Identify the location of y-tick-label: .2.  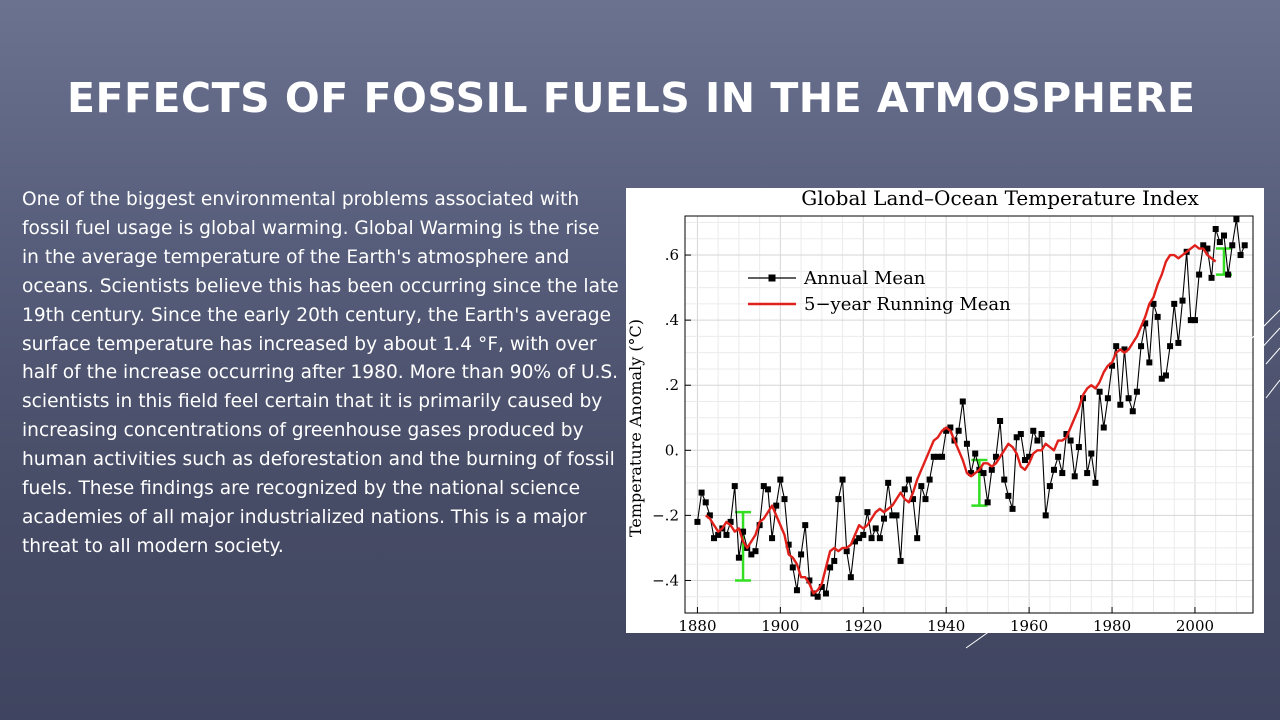
(672, 385).